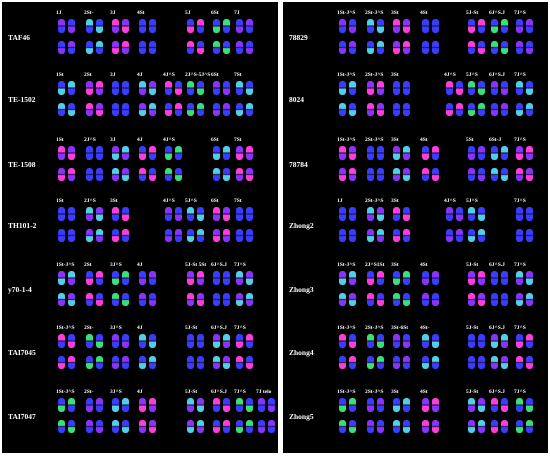 The image size is (550, 456). What do you see at coordinates (424, 392) in the screenshot?
I see `chromosome-label: 4St` at bounding box center [424, 392].